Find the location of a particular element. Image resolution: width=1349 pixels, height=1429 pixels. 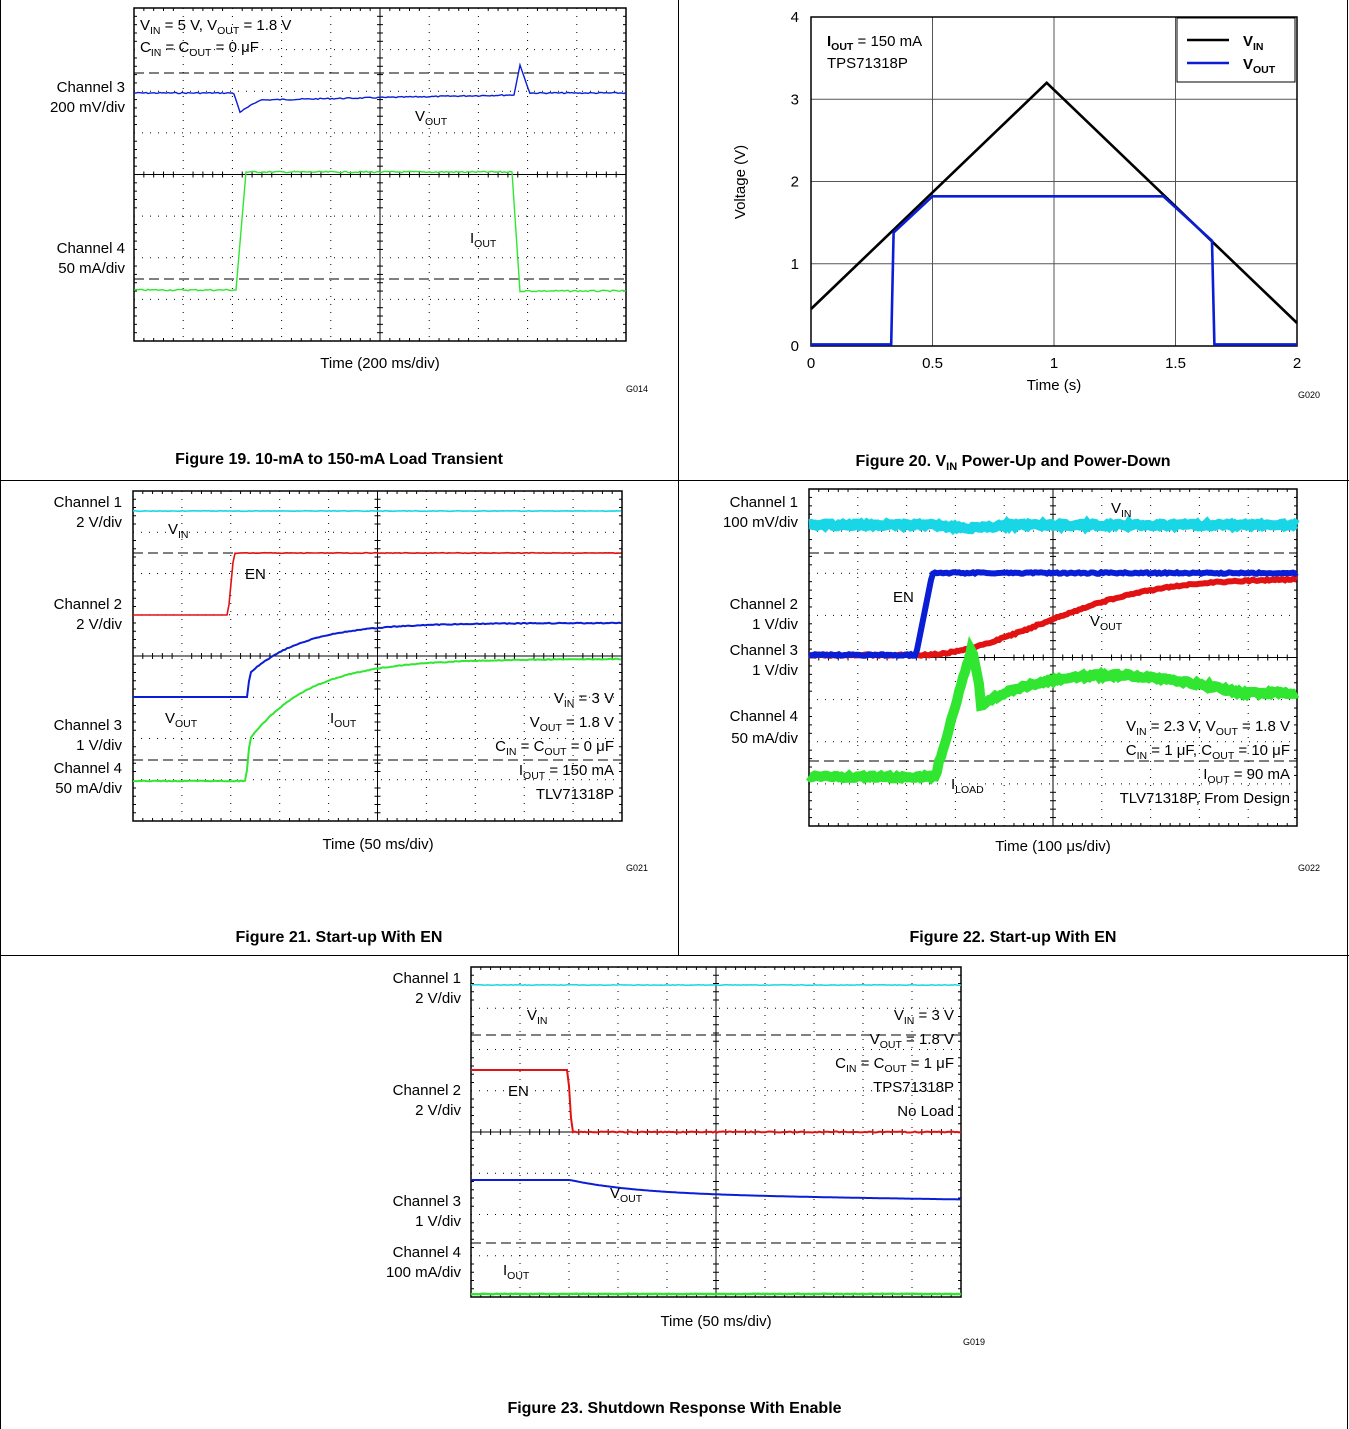

fig22-trace-iload is located at coordinates (1053, 710).